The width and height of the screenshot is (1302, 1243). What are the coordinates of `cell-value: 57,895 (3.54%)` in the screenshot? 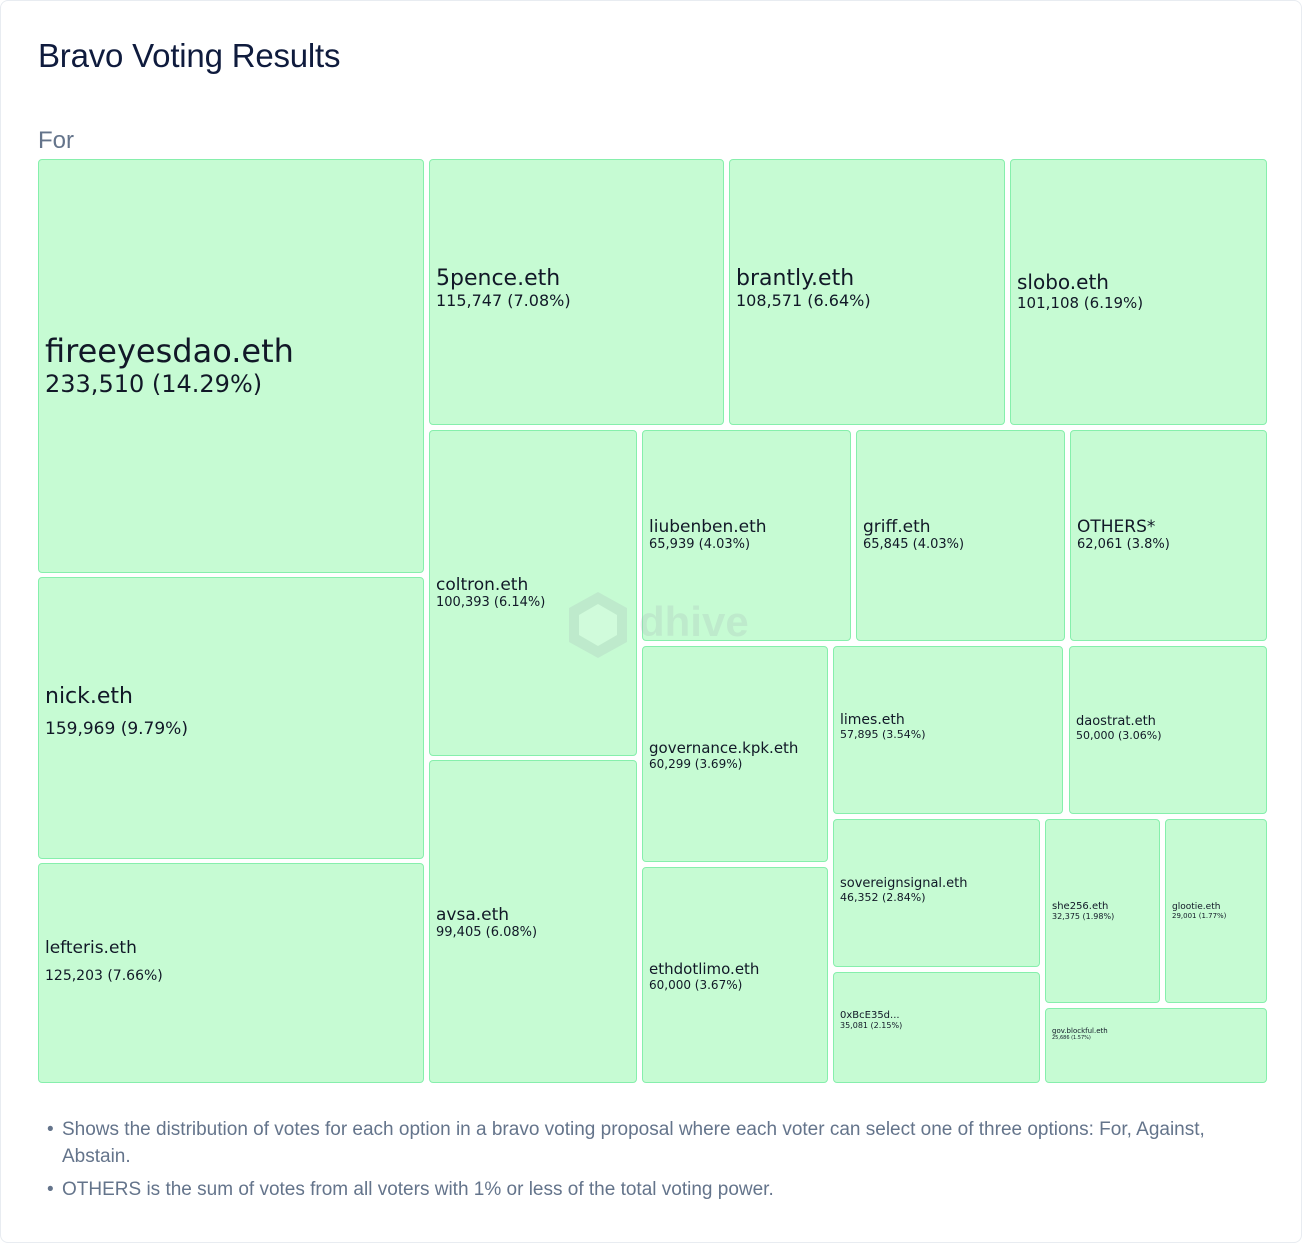 It's located at (883, 734).